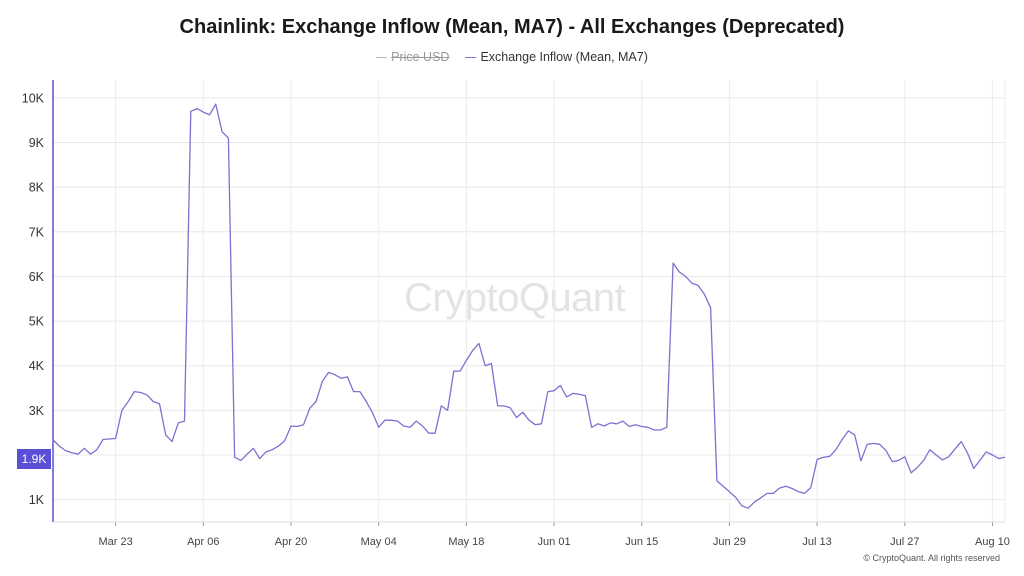 The height and width of the screenshot is (576, 1024). Describe the element at coordinates (420, 57) in the screenshot. I see `legend-label-price-usd: Price USD` at that location.